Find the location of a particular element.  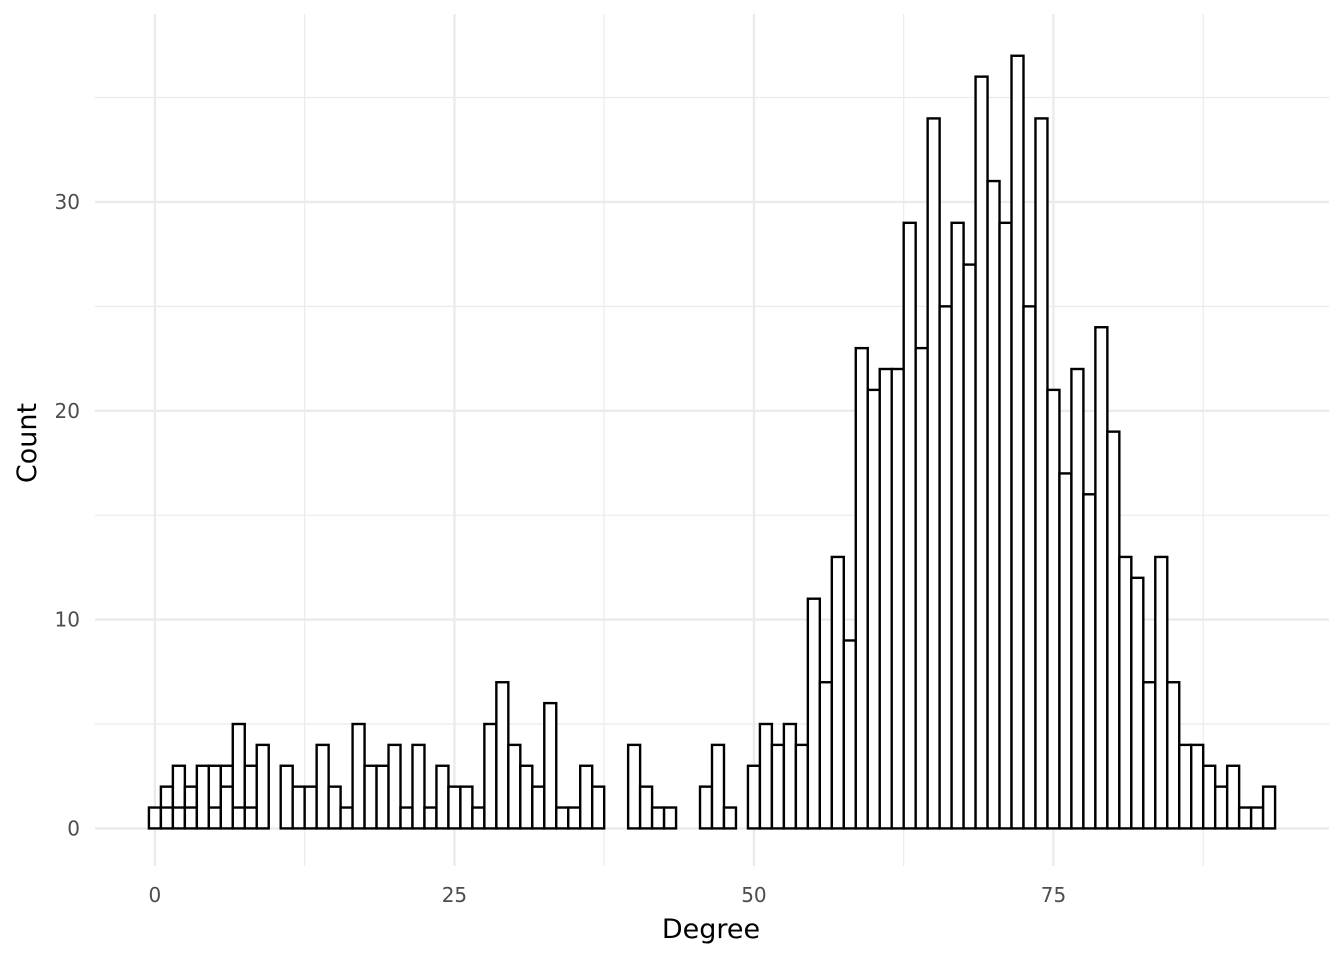

y-axis-tick-labels: 0 10 20 30 is located at coordinates (67, 515).